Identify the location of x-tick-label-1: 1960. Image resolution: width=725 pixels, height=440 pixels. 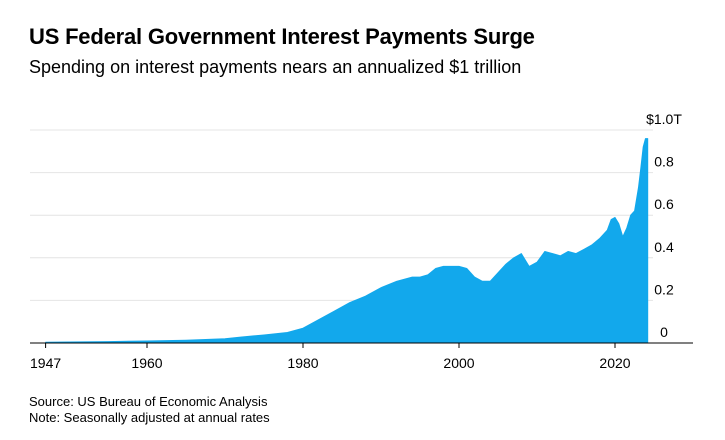
(146, 363).